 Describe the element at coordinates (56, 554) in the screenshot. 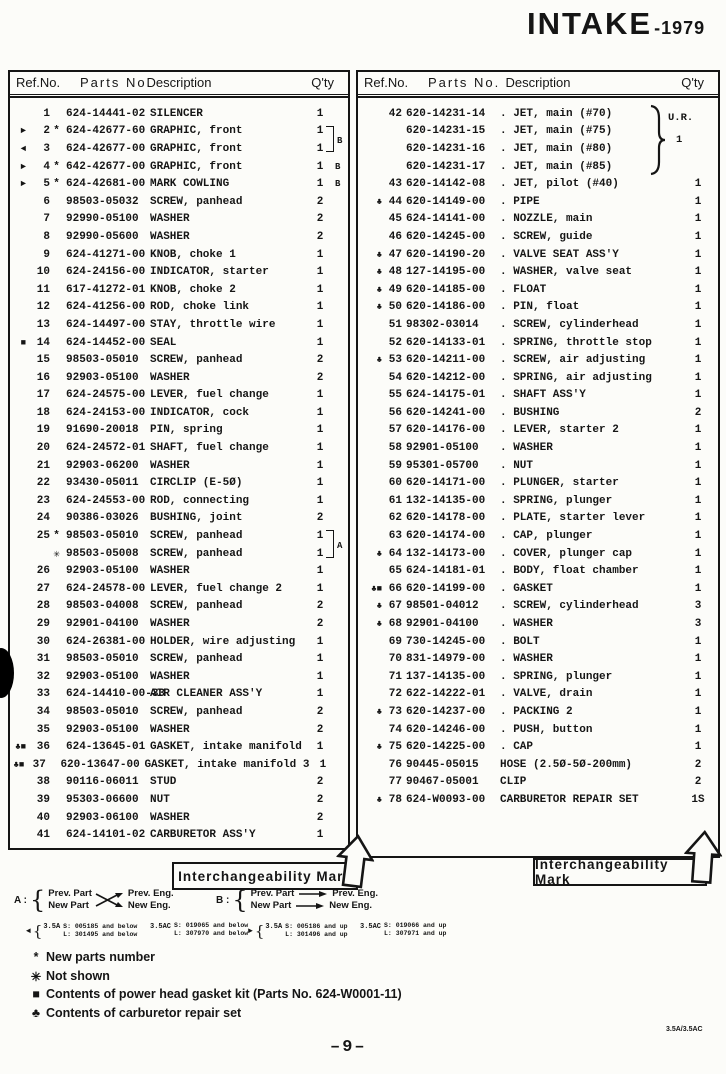

I see `row-star-icon: ✳` at that location.